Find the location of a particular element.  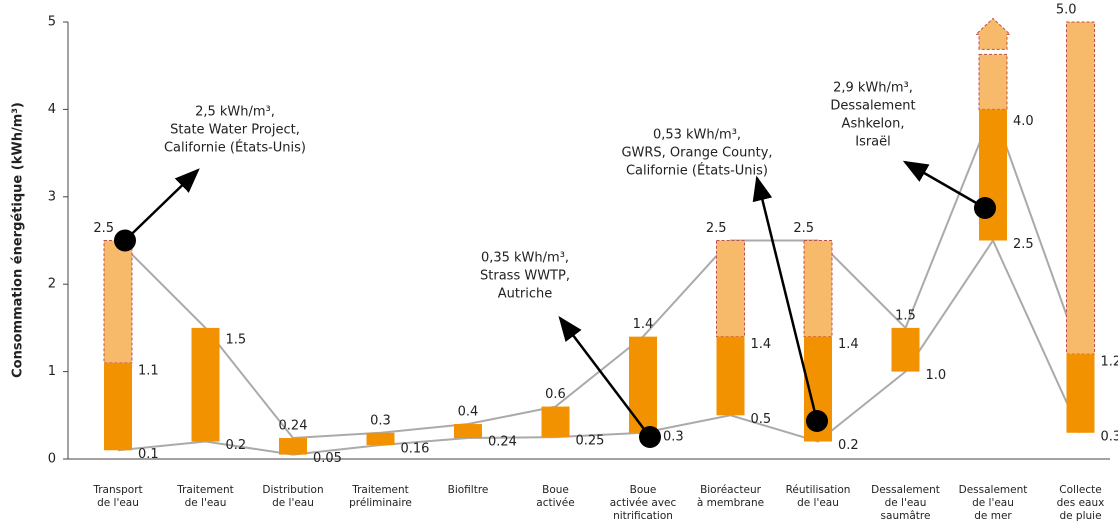

annotation: GWRS, Orange County, is located at coordinates (696, 153).